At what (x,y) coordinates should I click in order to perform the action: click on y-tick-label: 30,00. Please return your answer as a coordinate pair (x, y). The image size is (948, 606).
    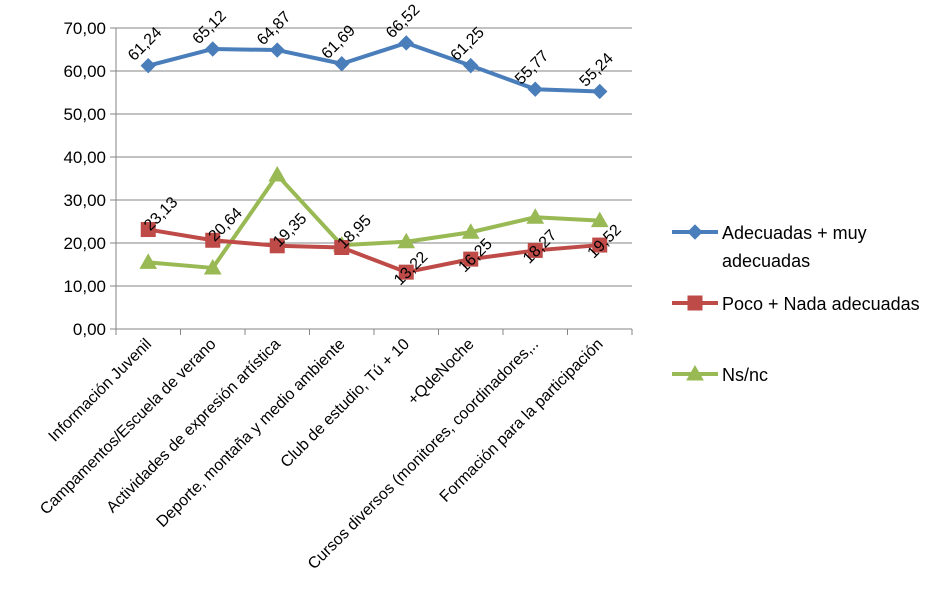
    Looking at the image, I should click on (84, 200).